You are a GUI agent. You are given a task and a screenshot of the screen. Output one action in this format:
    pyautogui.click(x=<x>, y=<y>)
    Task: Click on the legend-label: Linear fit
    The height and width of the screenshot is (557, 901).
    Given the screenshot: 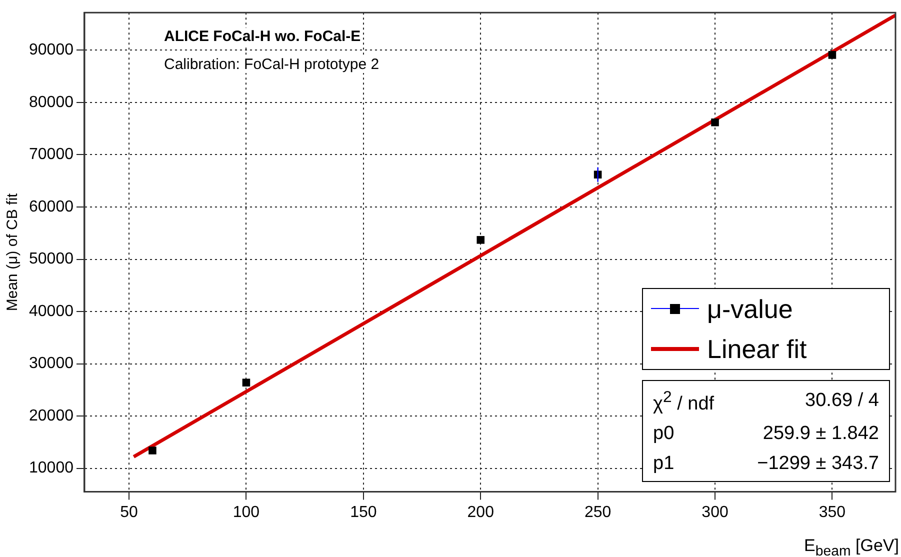 What is the action you would take?
    pyautogui.click(x=757, y=349)
    